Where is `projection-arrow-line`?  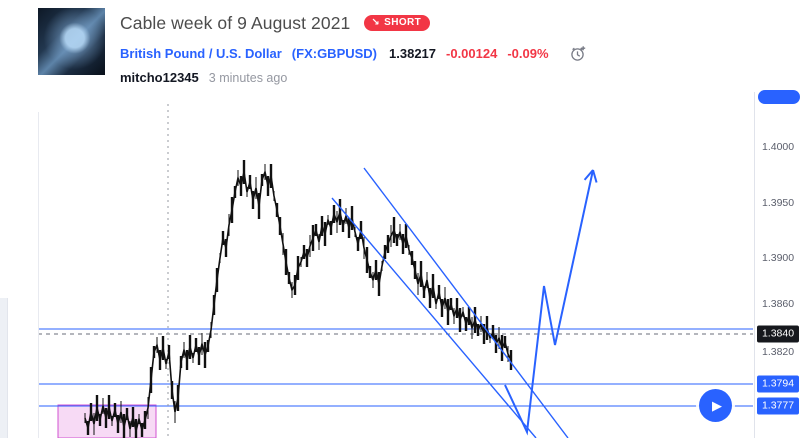
projection-arrow-line is located at coordinates (549, 302).